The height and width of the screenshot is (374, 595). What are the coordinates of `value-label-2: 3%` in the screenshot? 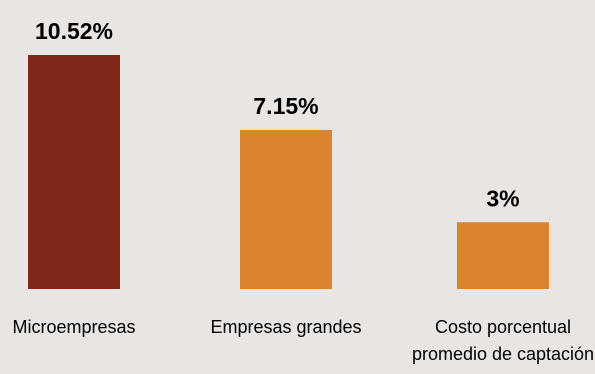 It's located at (502, 198).